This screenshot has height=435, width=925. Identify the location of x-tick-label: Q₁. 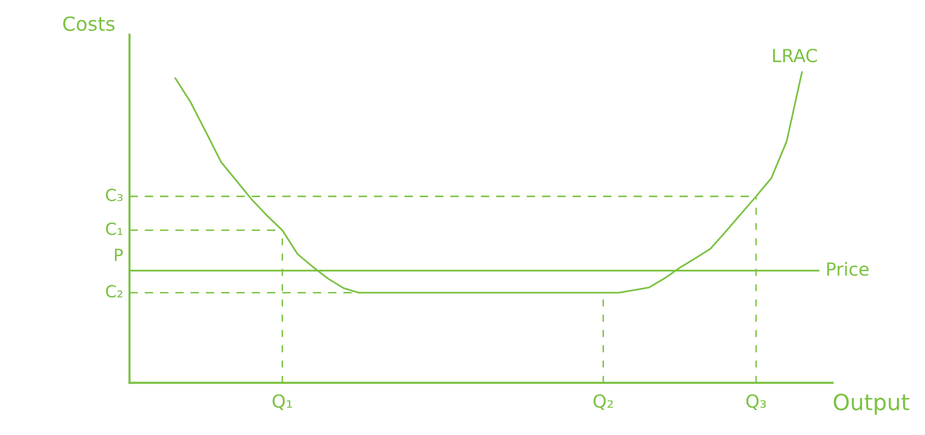
(282, 402).